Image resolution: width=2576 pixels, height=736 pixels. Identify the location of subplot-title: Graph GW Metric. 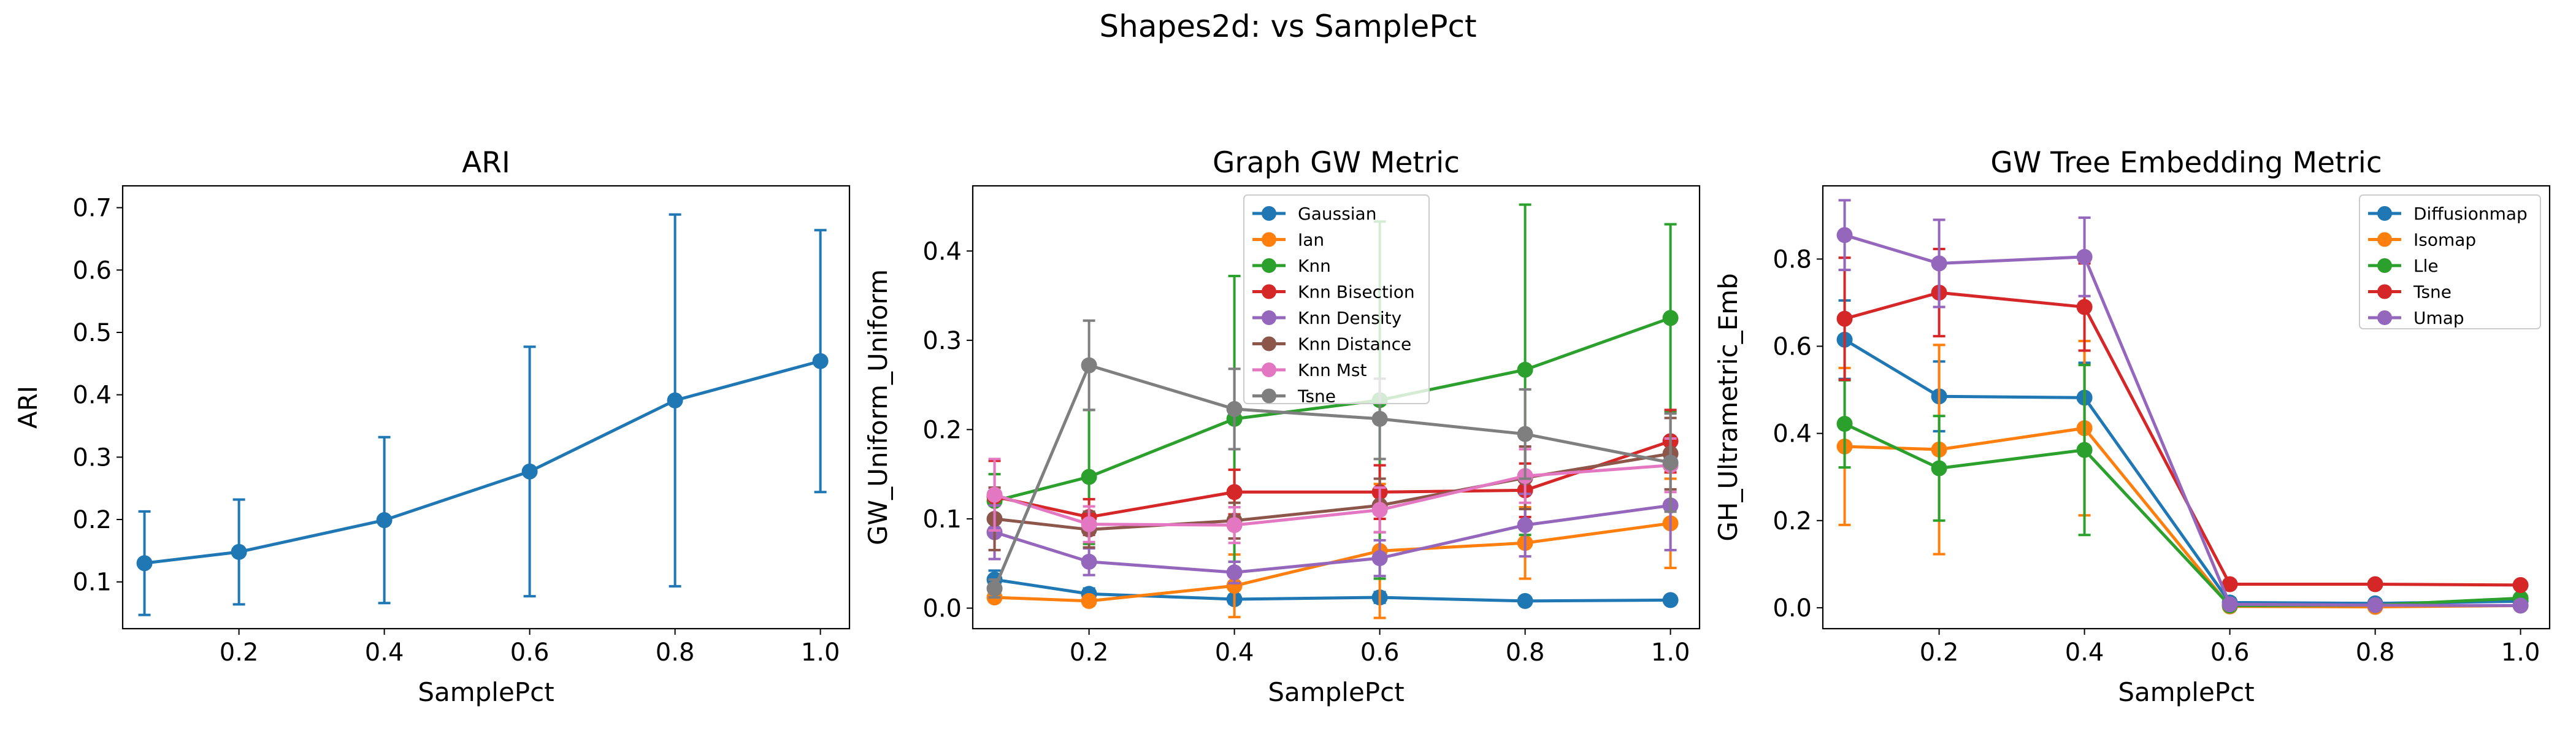
(1336, 163).